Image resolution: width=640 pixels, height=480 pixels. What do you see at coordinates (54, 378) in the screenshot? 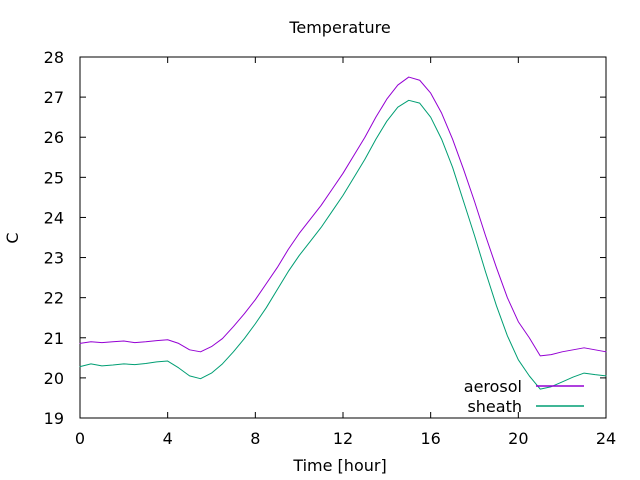
I see `y-tick-label: 20` at bounding box center [54, 378].